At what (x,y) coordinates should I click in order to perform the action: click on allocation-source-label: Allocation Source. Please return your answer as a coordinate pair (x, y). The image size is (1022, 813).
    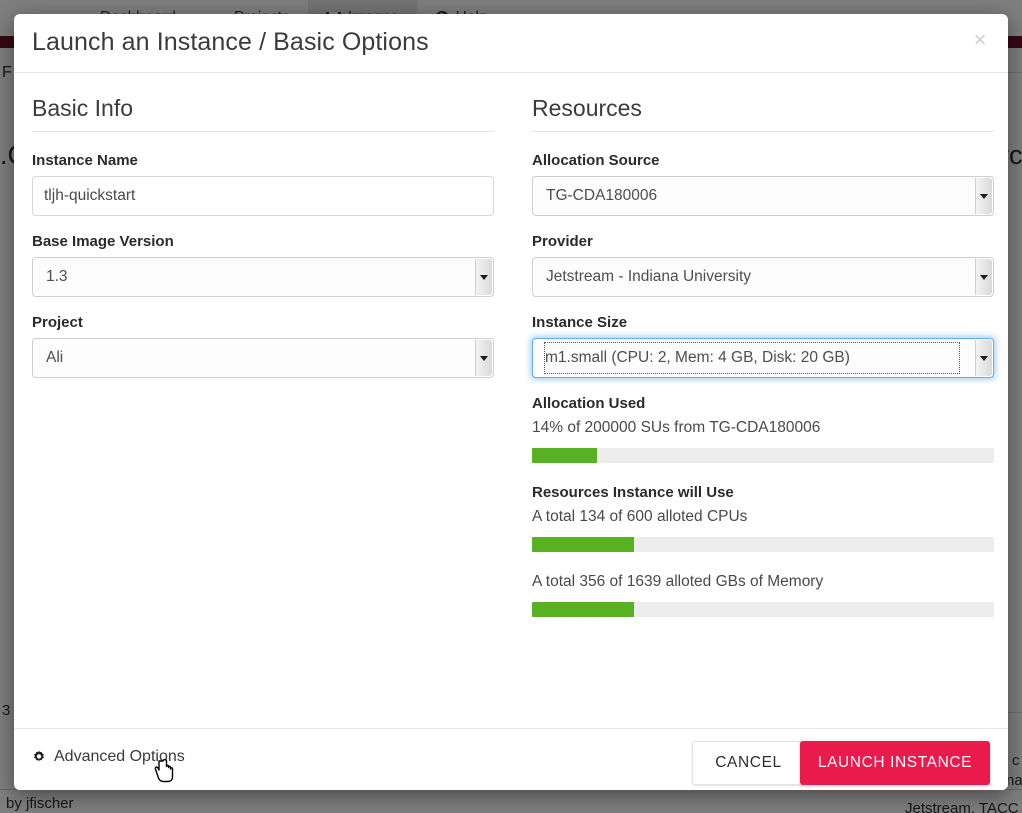
    Looking at the image, I should click on (596, 160).